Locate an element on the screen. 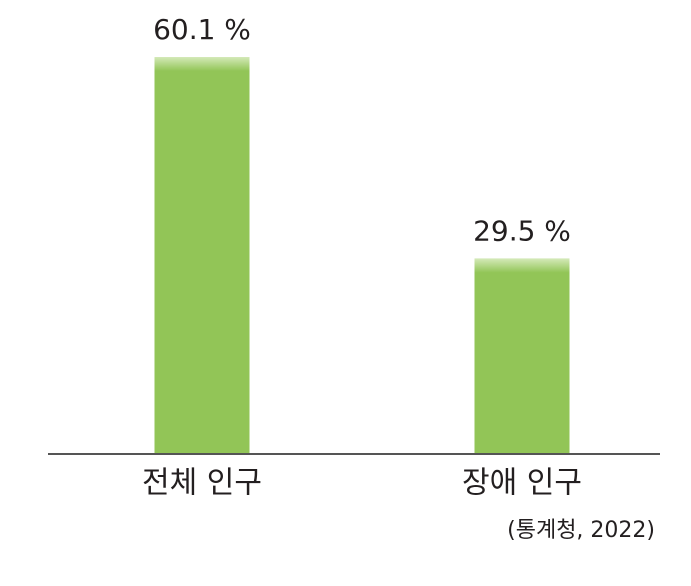  value-label: 60.1 % is located at coordinates (202, 29).